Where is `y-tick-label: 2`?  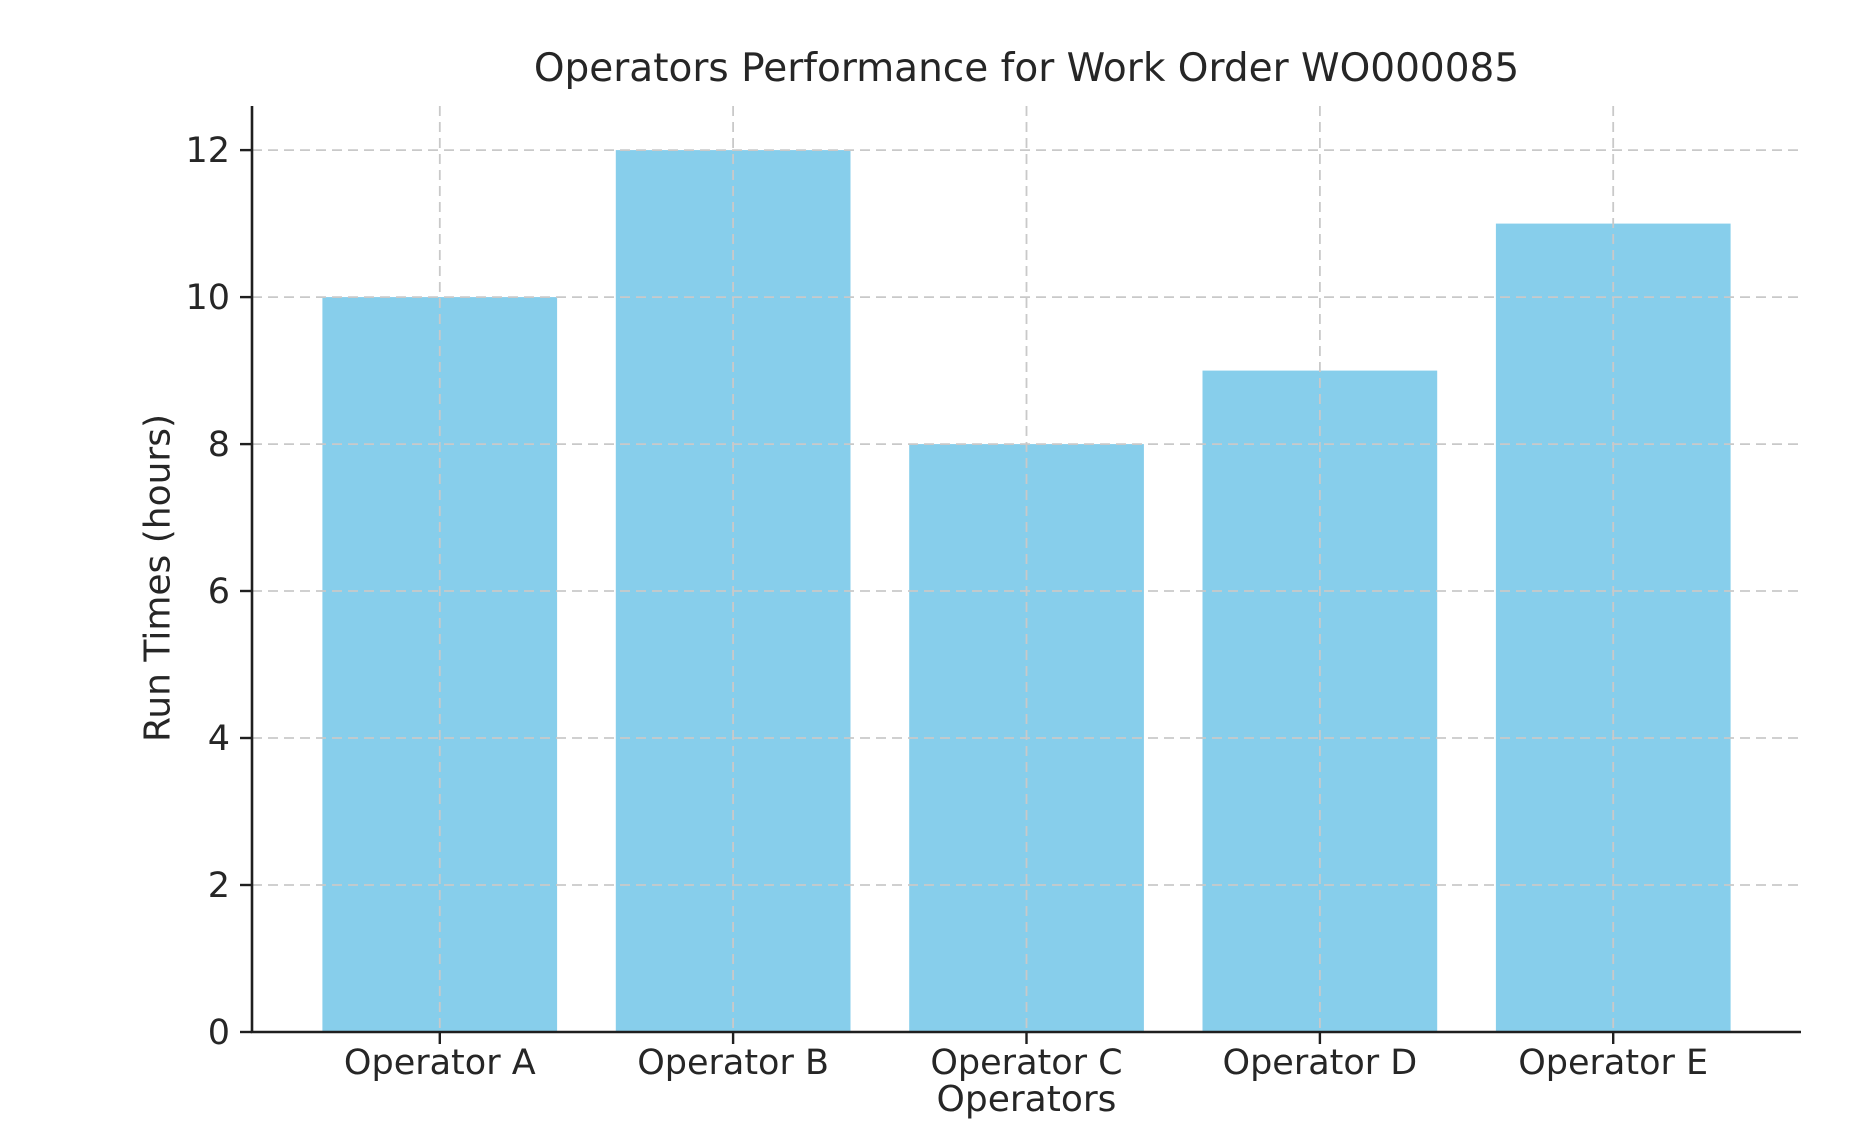
y-tick-label: 2 is located at coordinates (219, 886).